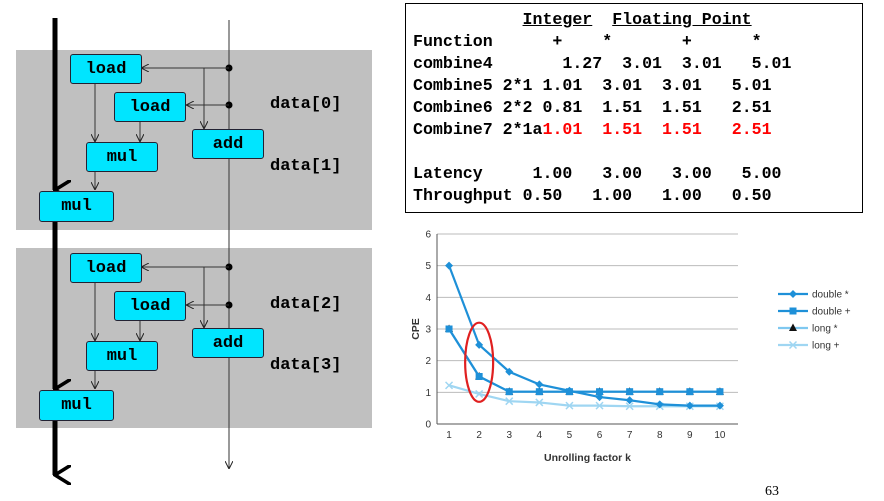  What do you see at coordinates (690, 435) in the screenshot?
I see `x-tick-label: 9` at bounding box center [690, 435].